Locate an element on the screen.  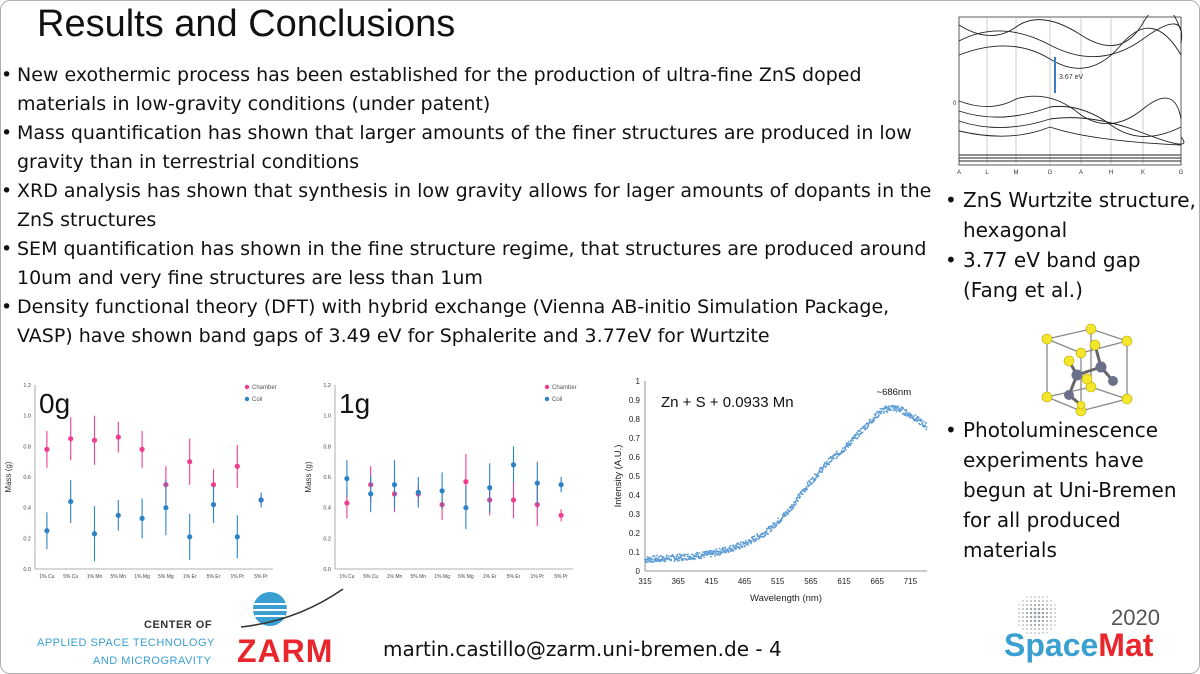
x-tick-label: 665 is located at coordinates (878, 581).